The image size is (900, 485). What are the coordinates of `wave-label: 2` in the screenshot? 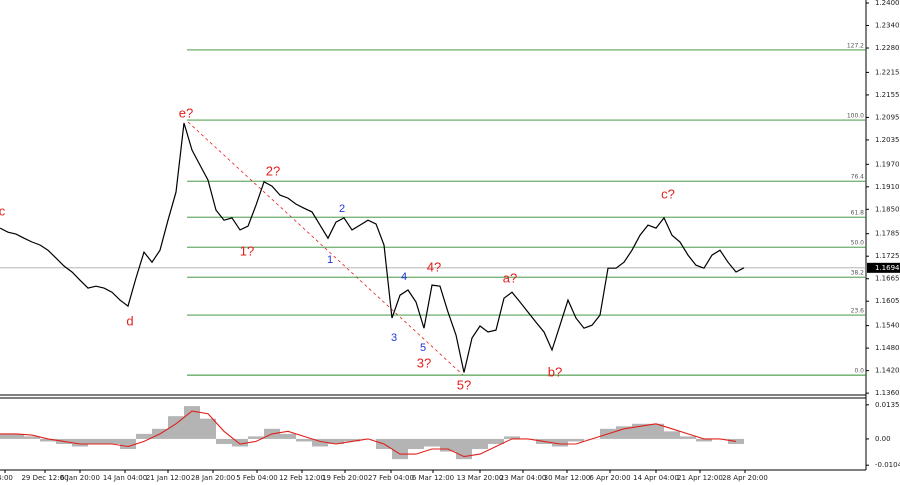 It's located at (342, 209).